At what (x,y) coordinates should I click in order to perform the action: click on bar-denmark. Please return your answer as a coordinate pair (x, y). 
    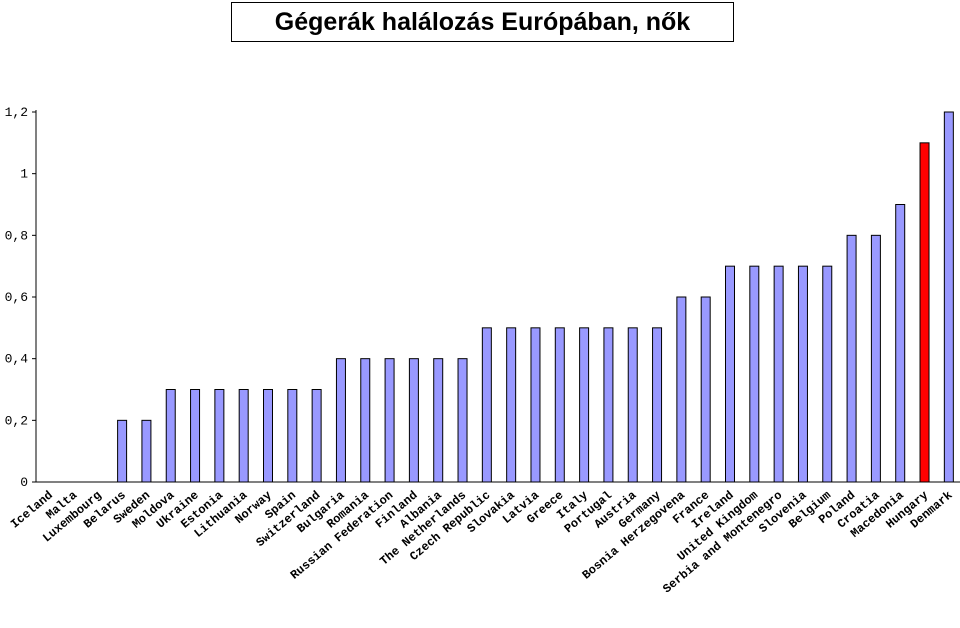
    Looking at the image, I should click on (948, 297).